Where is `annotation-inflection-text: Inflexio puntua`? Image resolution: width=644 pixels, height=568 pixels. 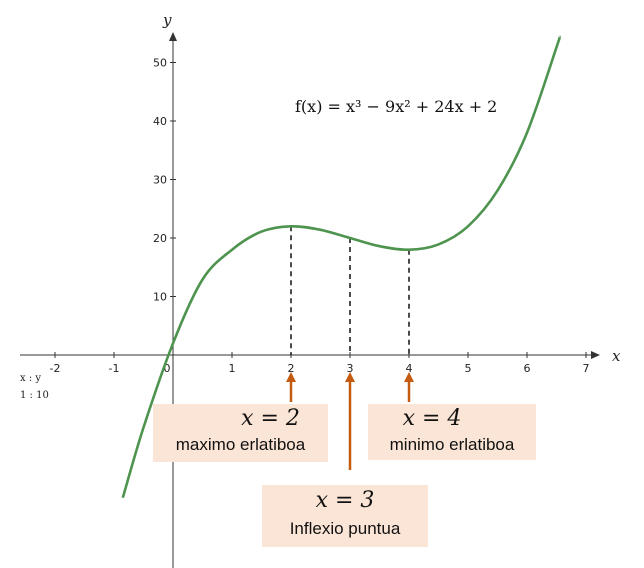
annotation-inflection-text: Inflexio puntua is located at coordinates (345, 526).